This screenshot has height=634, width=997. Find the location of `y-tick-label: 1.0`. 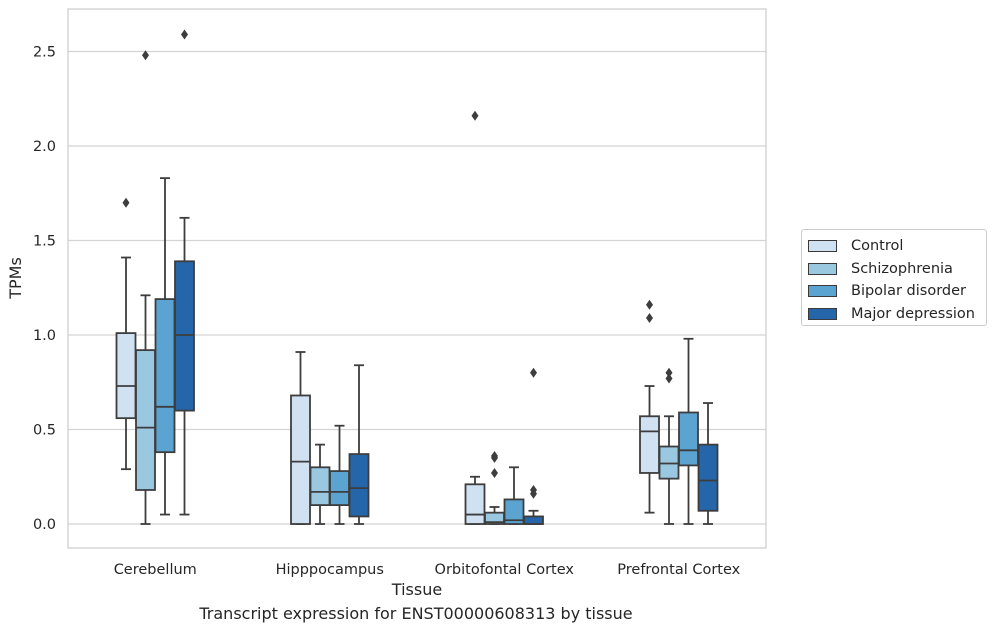

y-tick-label: 1.0 is located at coordinates (44, 336).